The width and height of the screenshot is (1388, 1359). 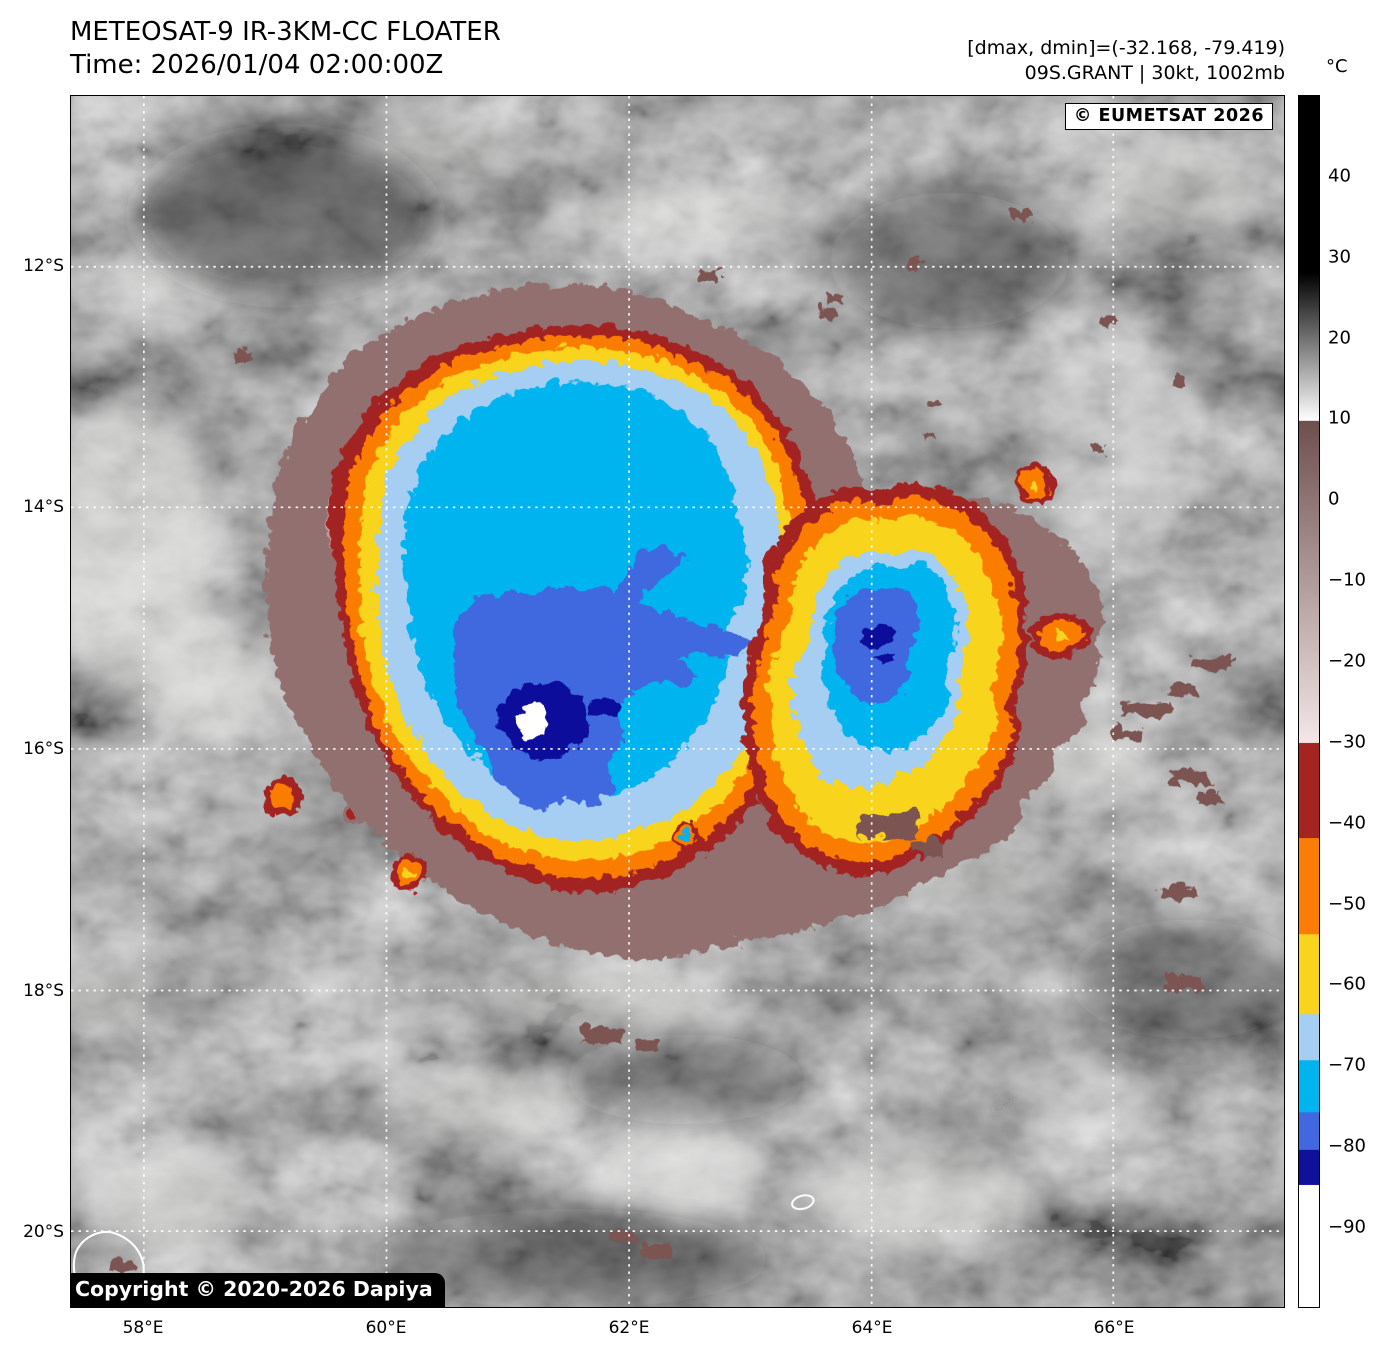 What do you see at coordinates (285, 32) in the screenshot?
I see `page-title: METEOSAT-9 IR-3KM-CC FLOATER` at bounding box center [285, 32].